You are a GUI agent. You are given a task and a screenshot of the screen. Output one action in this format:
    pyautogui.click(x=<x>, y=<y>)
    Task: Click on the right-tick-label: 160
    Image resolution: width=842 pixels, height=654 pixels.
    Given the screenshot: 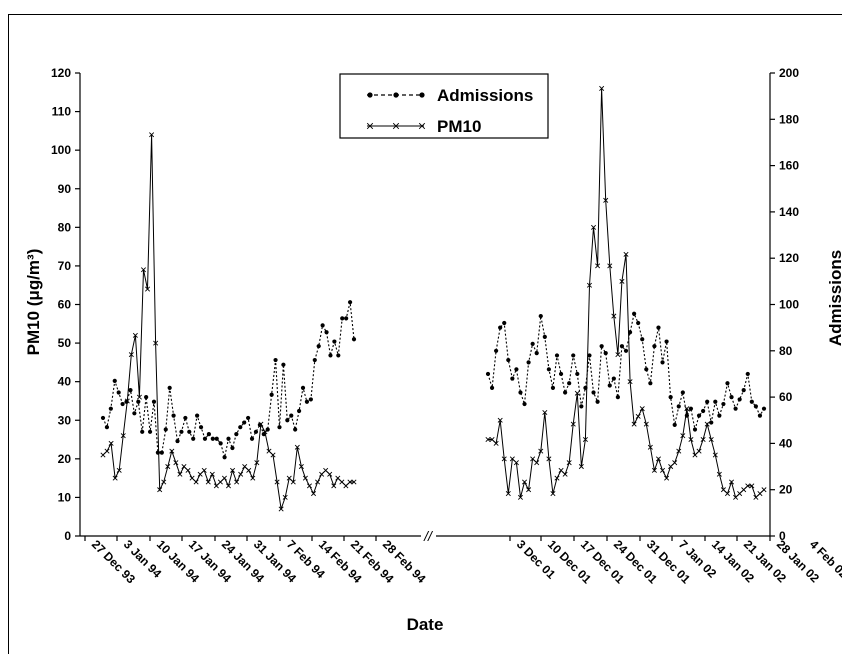 What is the action you would take?
    pyautogui.click(x=789, y=166)
    